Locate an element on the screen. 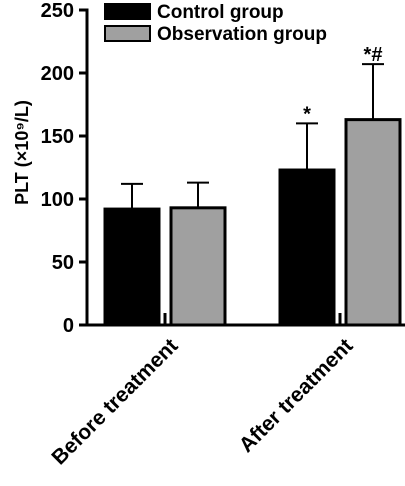 This screenshot has height=486, width=405. significance-marker: * is located at coordinates (307, 114).